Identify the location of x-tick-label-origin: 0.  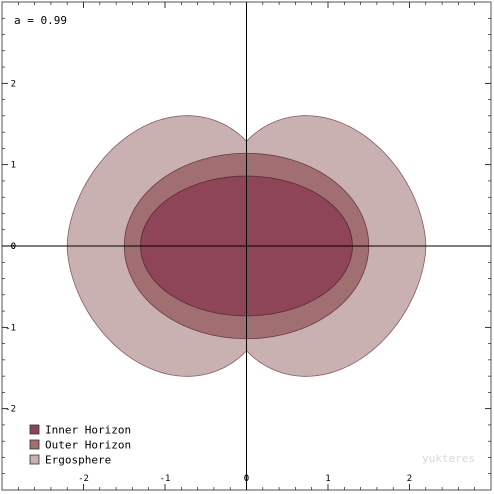
(246, 479).